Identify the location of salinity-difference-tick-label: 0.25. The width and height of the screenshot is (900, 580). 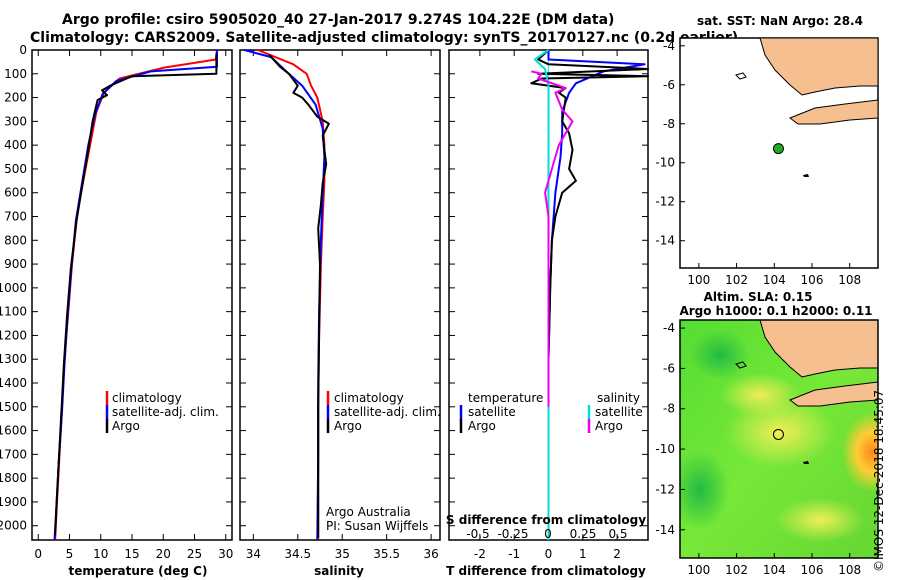
(583, 534).